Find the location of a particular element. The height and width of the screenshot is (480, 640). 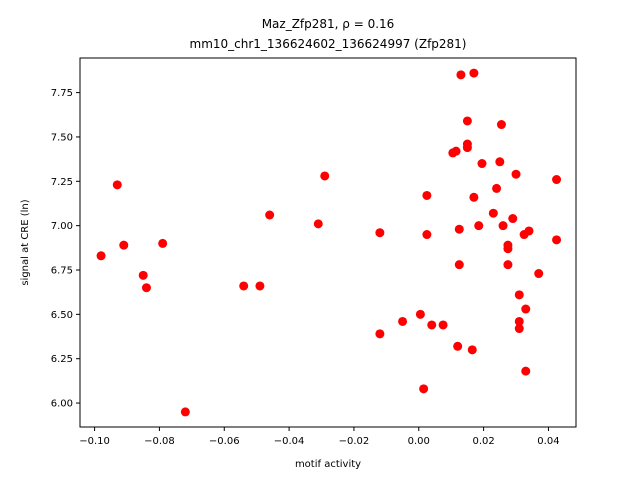

x-tick-label: 0.00 is located at coordinates (419, 441).